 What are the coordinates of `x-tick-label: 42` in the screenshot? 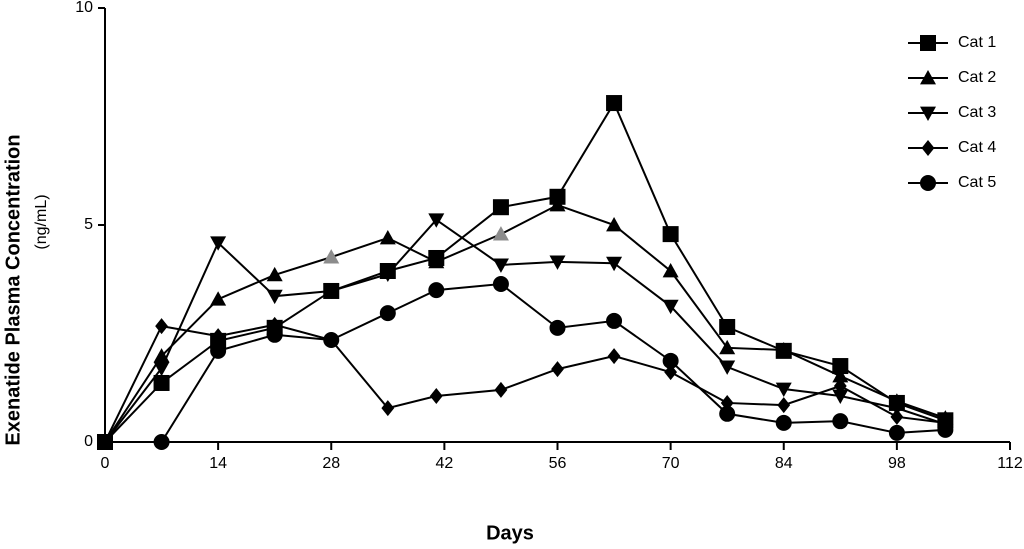 It's located at (444, 463).